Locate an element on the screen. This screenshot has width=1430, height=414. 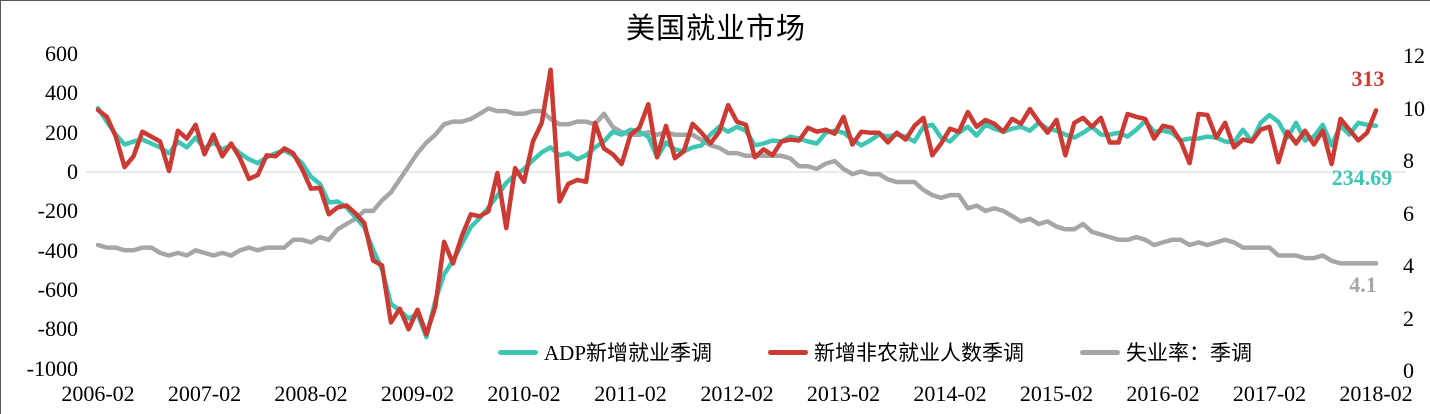
left-axis-tick-200: 200 is located at coordinates (61, 132).